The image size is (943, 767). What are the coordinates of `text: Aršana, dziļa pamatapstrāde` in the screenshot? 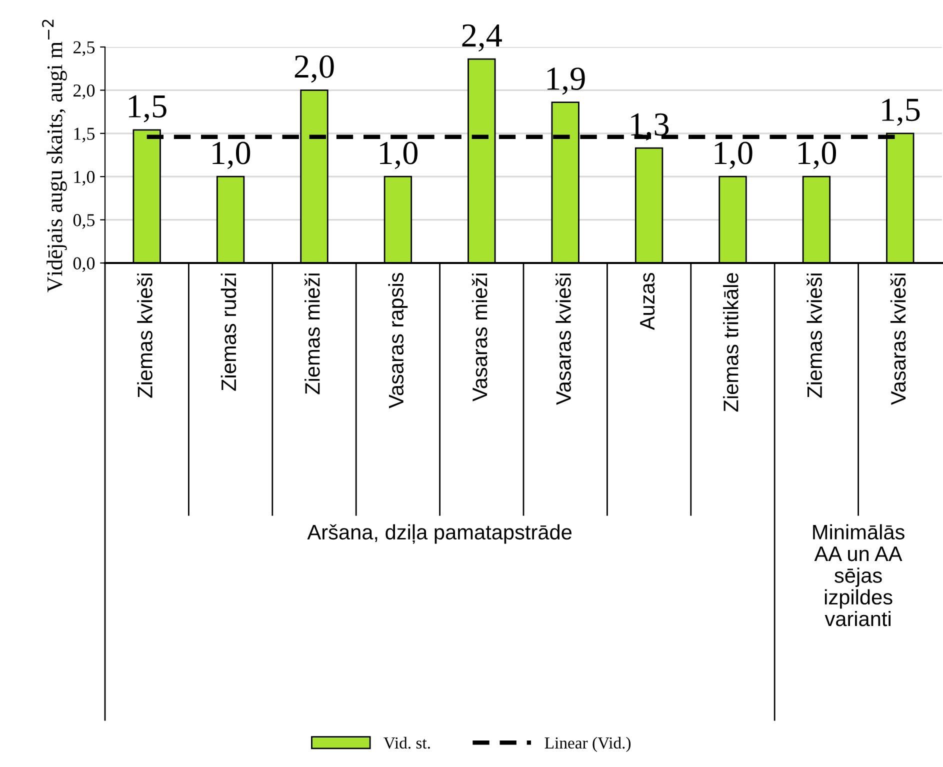 It's located at (439, 534).